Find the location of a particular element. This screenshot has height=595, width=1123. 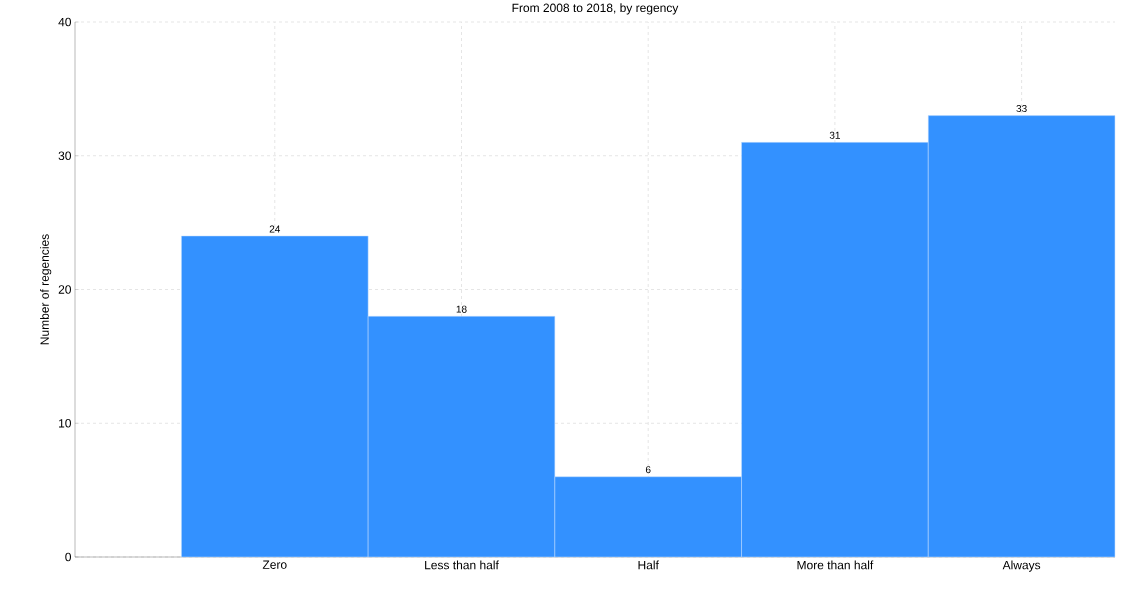

y-tick-label: 20 is located at coordinates (65, 289).